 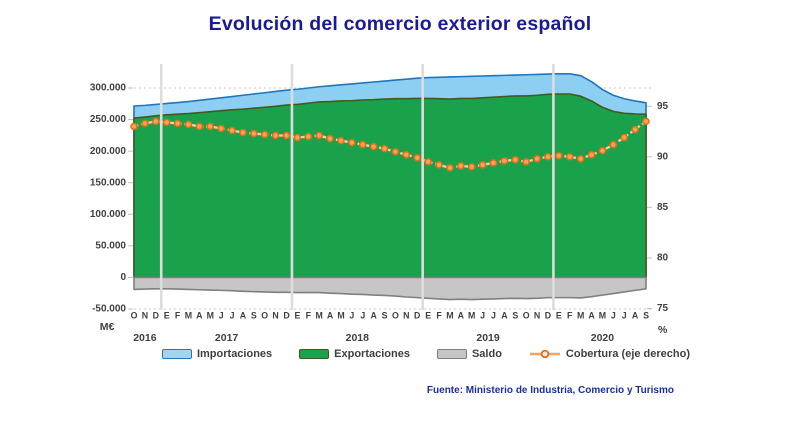 I want to click on importaciones-swatch-icon, so click(x=176, y=354).